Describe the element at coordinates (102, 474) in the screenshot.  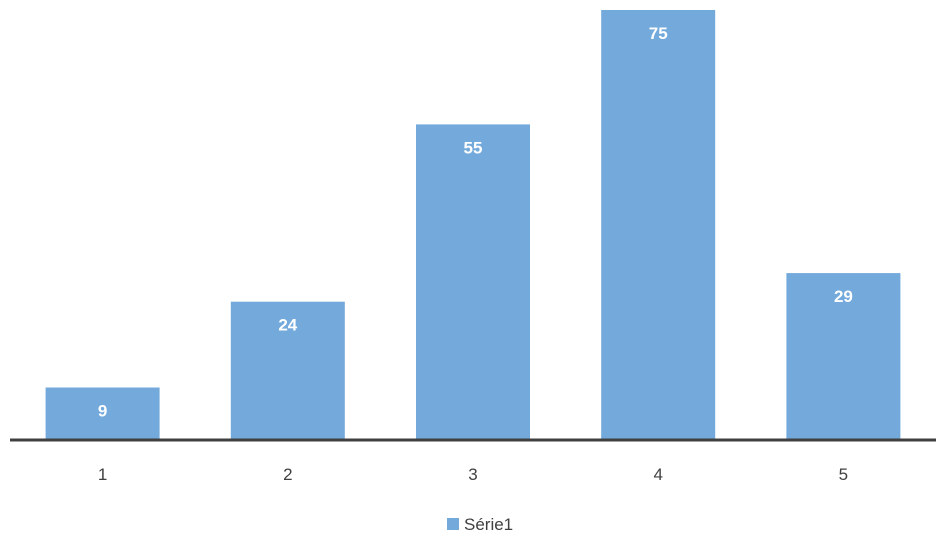
I see `x-tick-label-1: 1` at that location.